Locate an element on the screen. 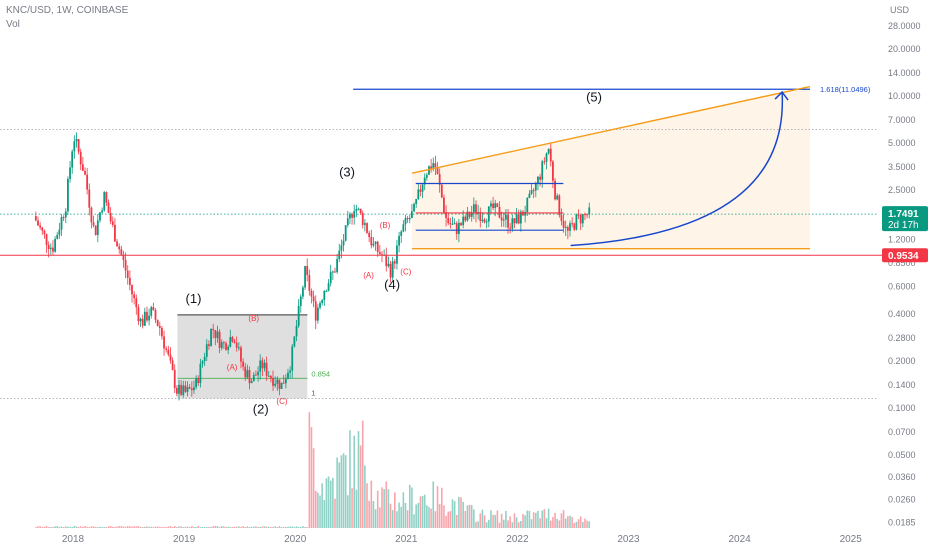 The width and height of the screenshot is (932, 550). x-tick-label: 2024 is located at coordinates (739, 539).